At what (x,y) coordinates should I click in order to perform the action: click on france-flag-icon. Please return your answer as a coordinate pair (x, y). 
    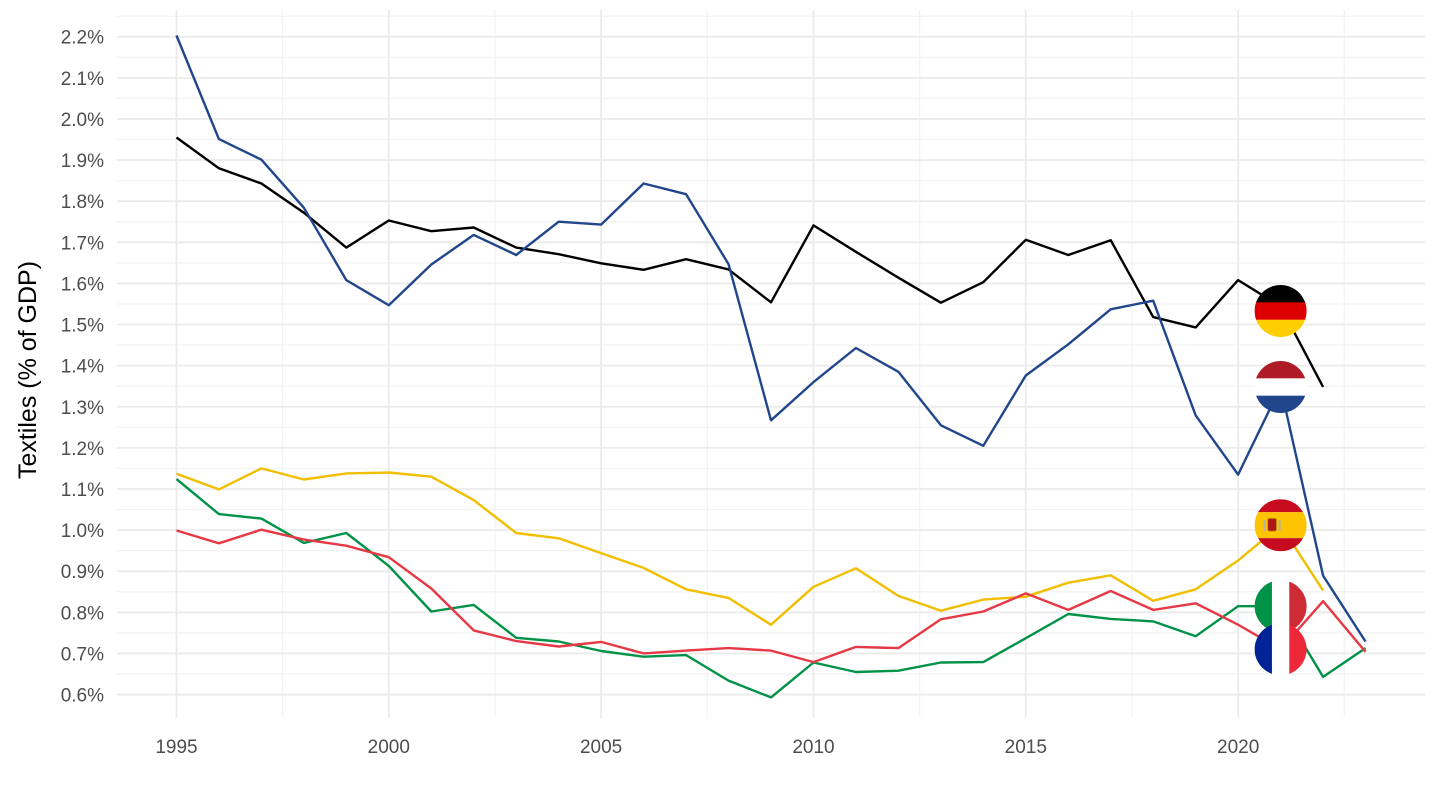
    Looking at the image, I should click on (1280, 649).